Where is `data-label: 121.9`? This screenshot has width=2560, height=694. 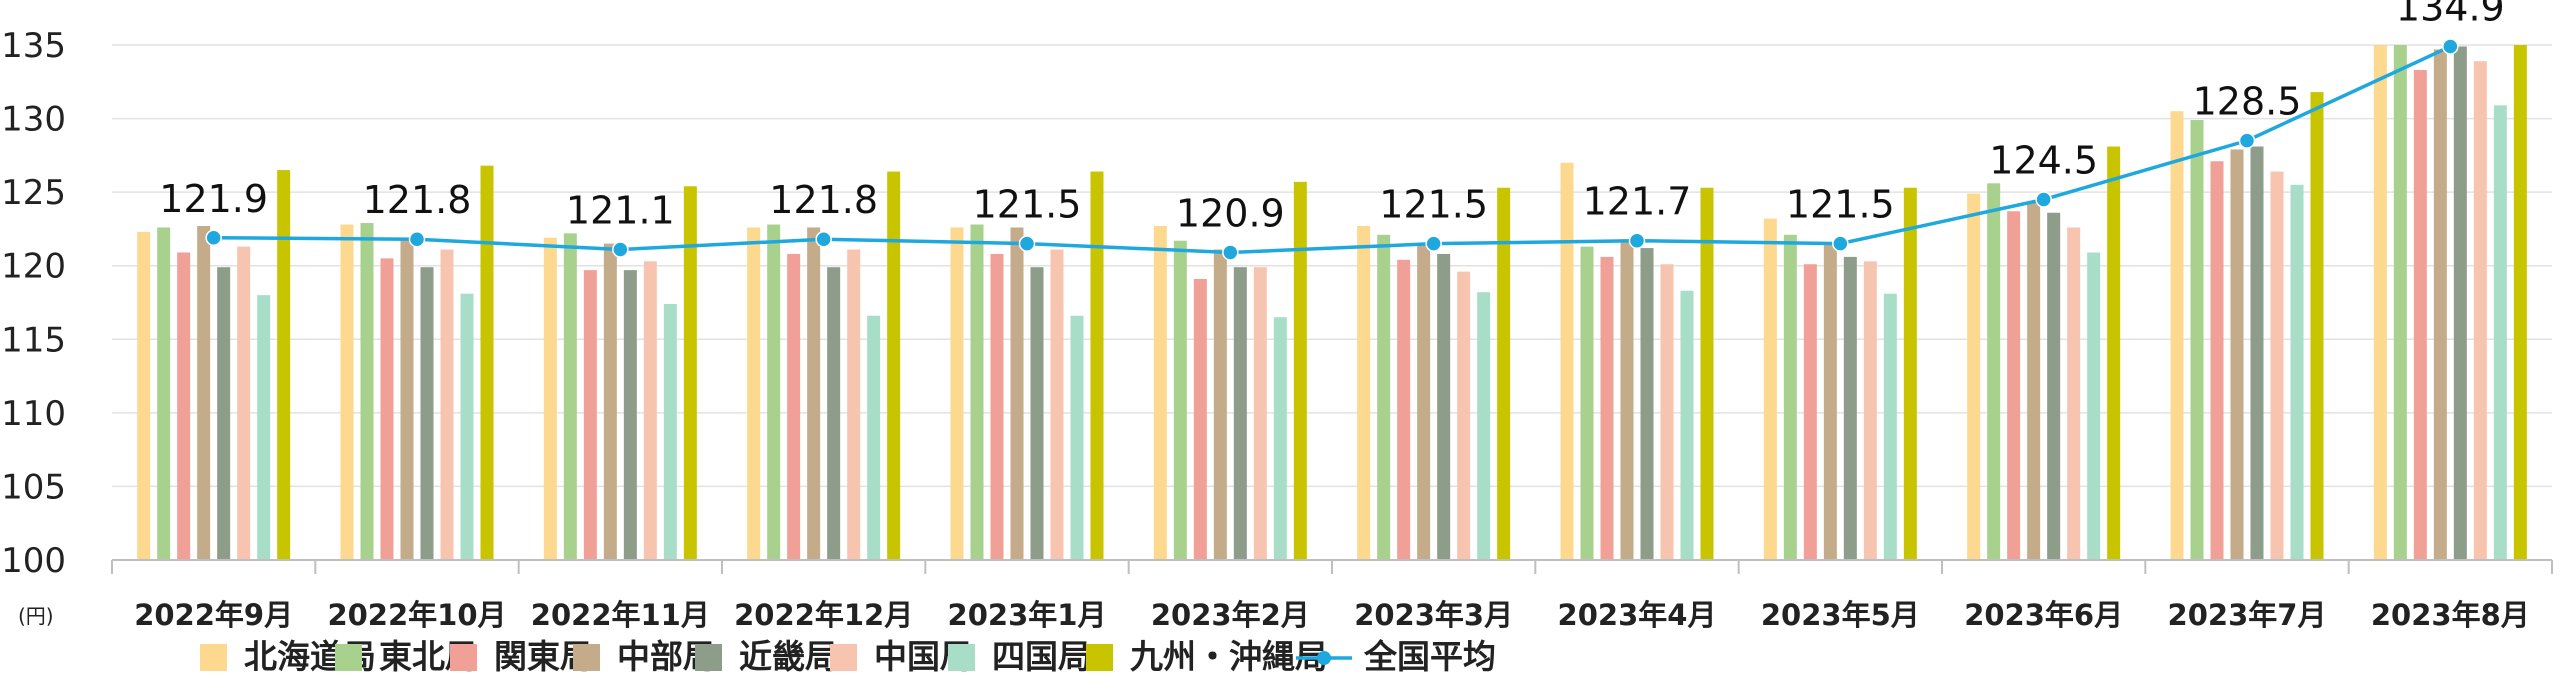 data-label: 121.9 is located at coordinates (213, 199).